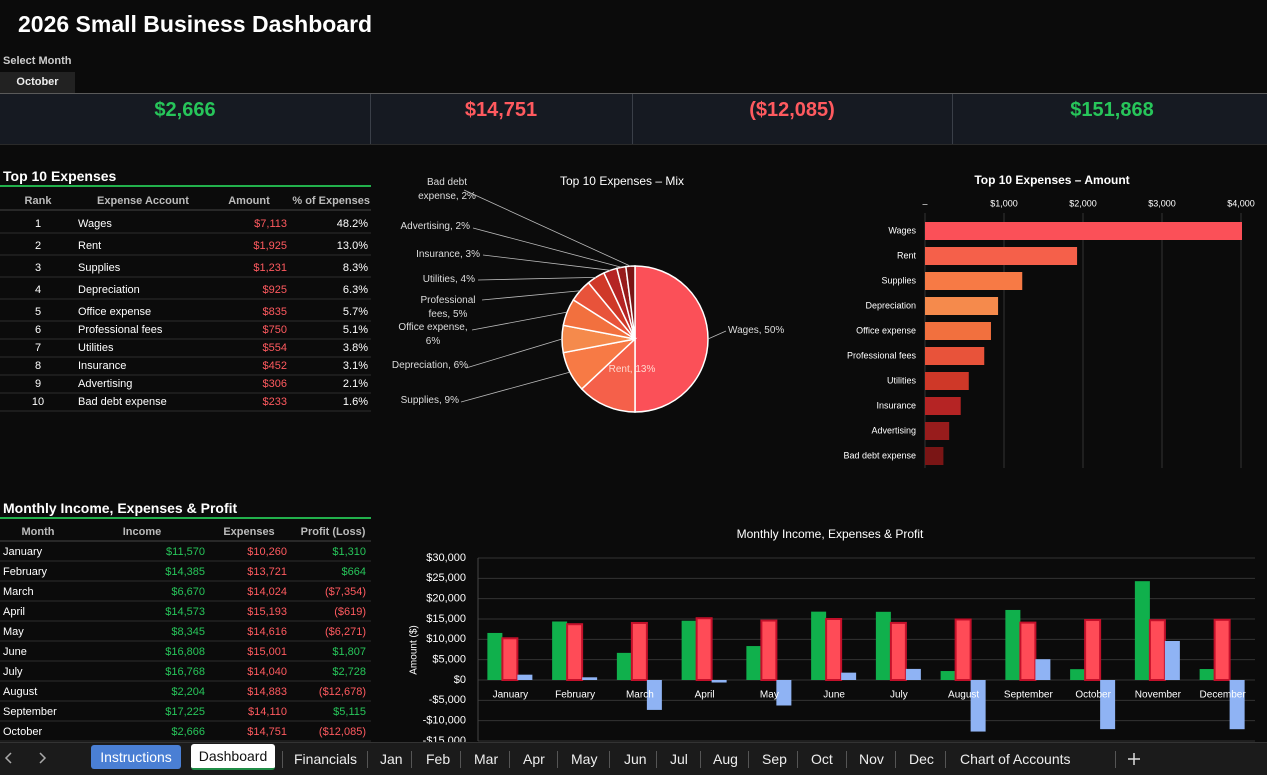 This screenshot has height=775, width=1267. I want to click on sheet-tab: Jun, so click(635, 759).